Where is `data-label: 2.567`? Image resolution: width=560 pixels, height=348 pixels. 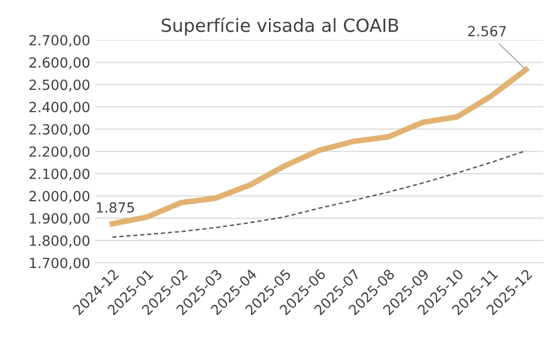
data-label: 2.567 is located at coordinates (487, 31).